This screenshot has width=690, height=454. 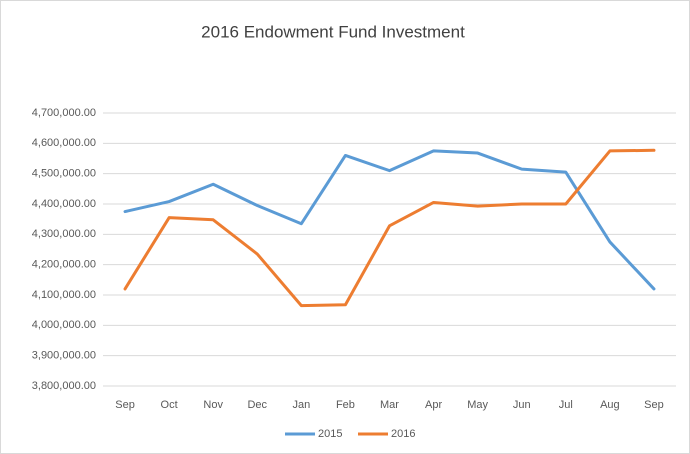 What do you see at coordinates (64, 204) in the screenshot?
I see `y-tick-label: 4,400,000.00` at bounding box center [64, 204].